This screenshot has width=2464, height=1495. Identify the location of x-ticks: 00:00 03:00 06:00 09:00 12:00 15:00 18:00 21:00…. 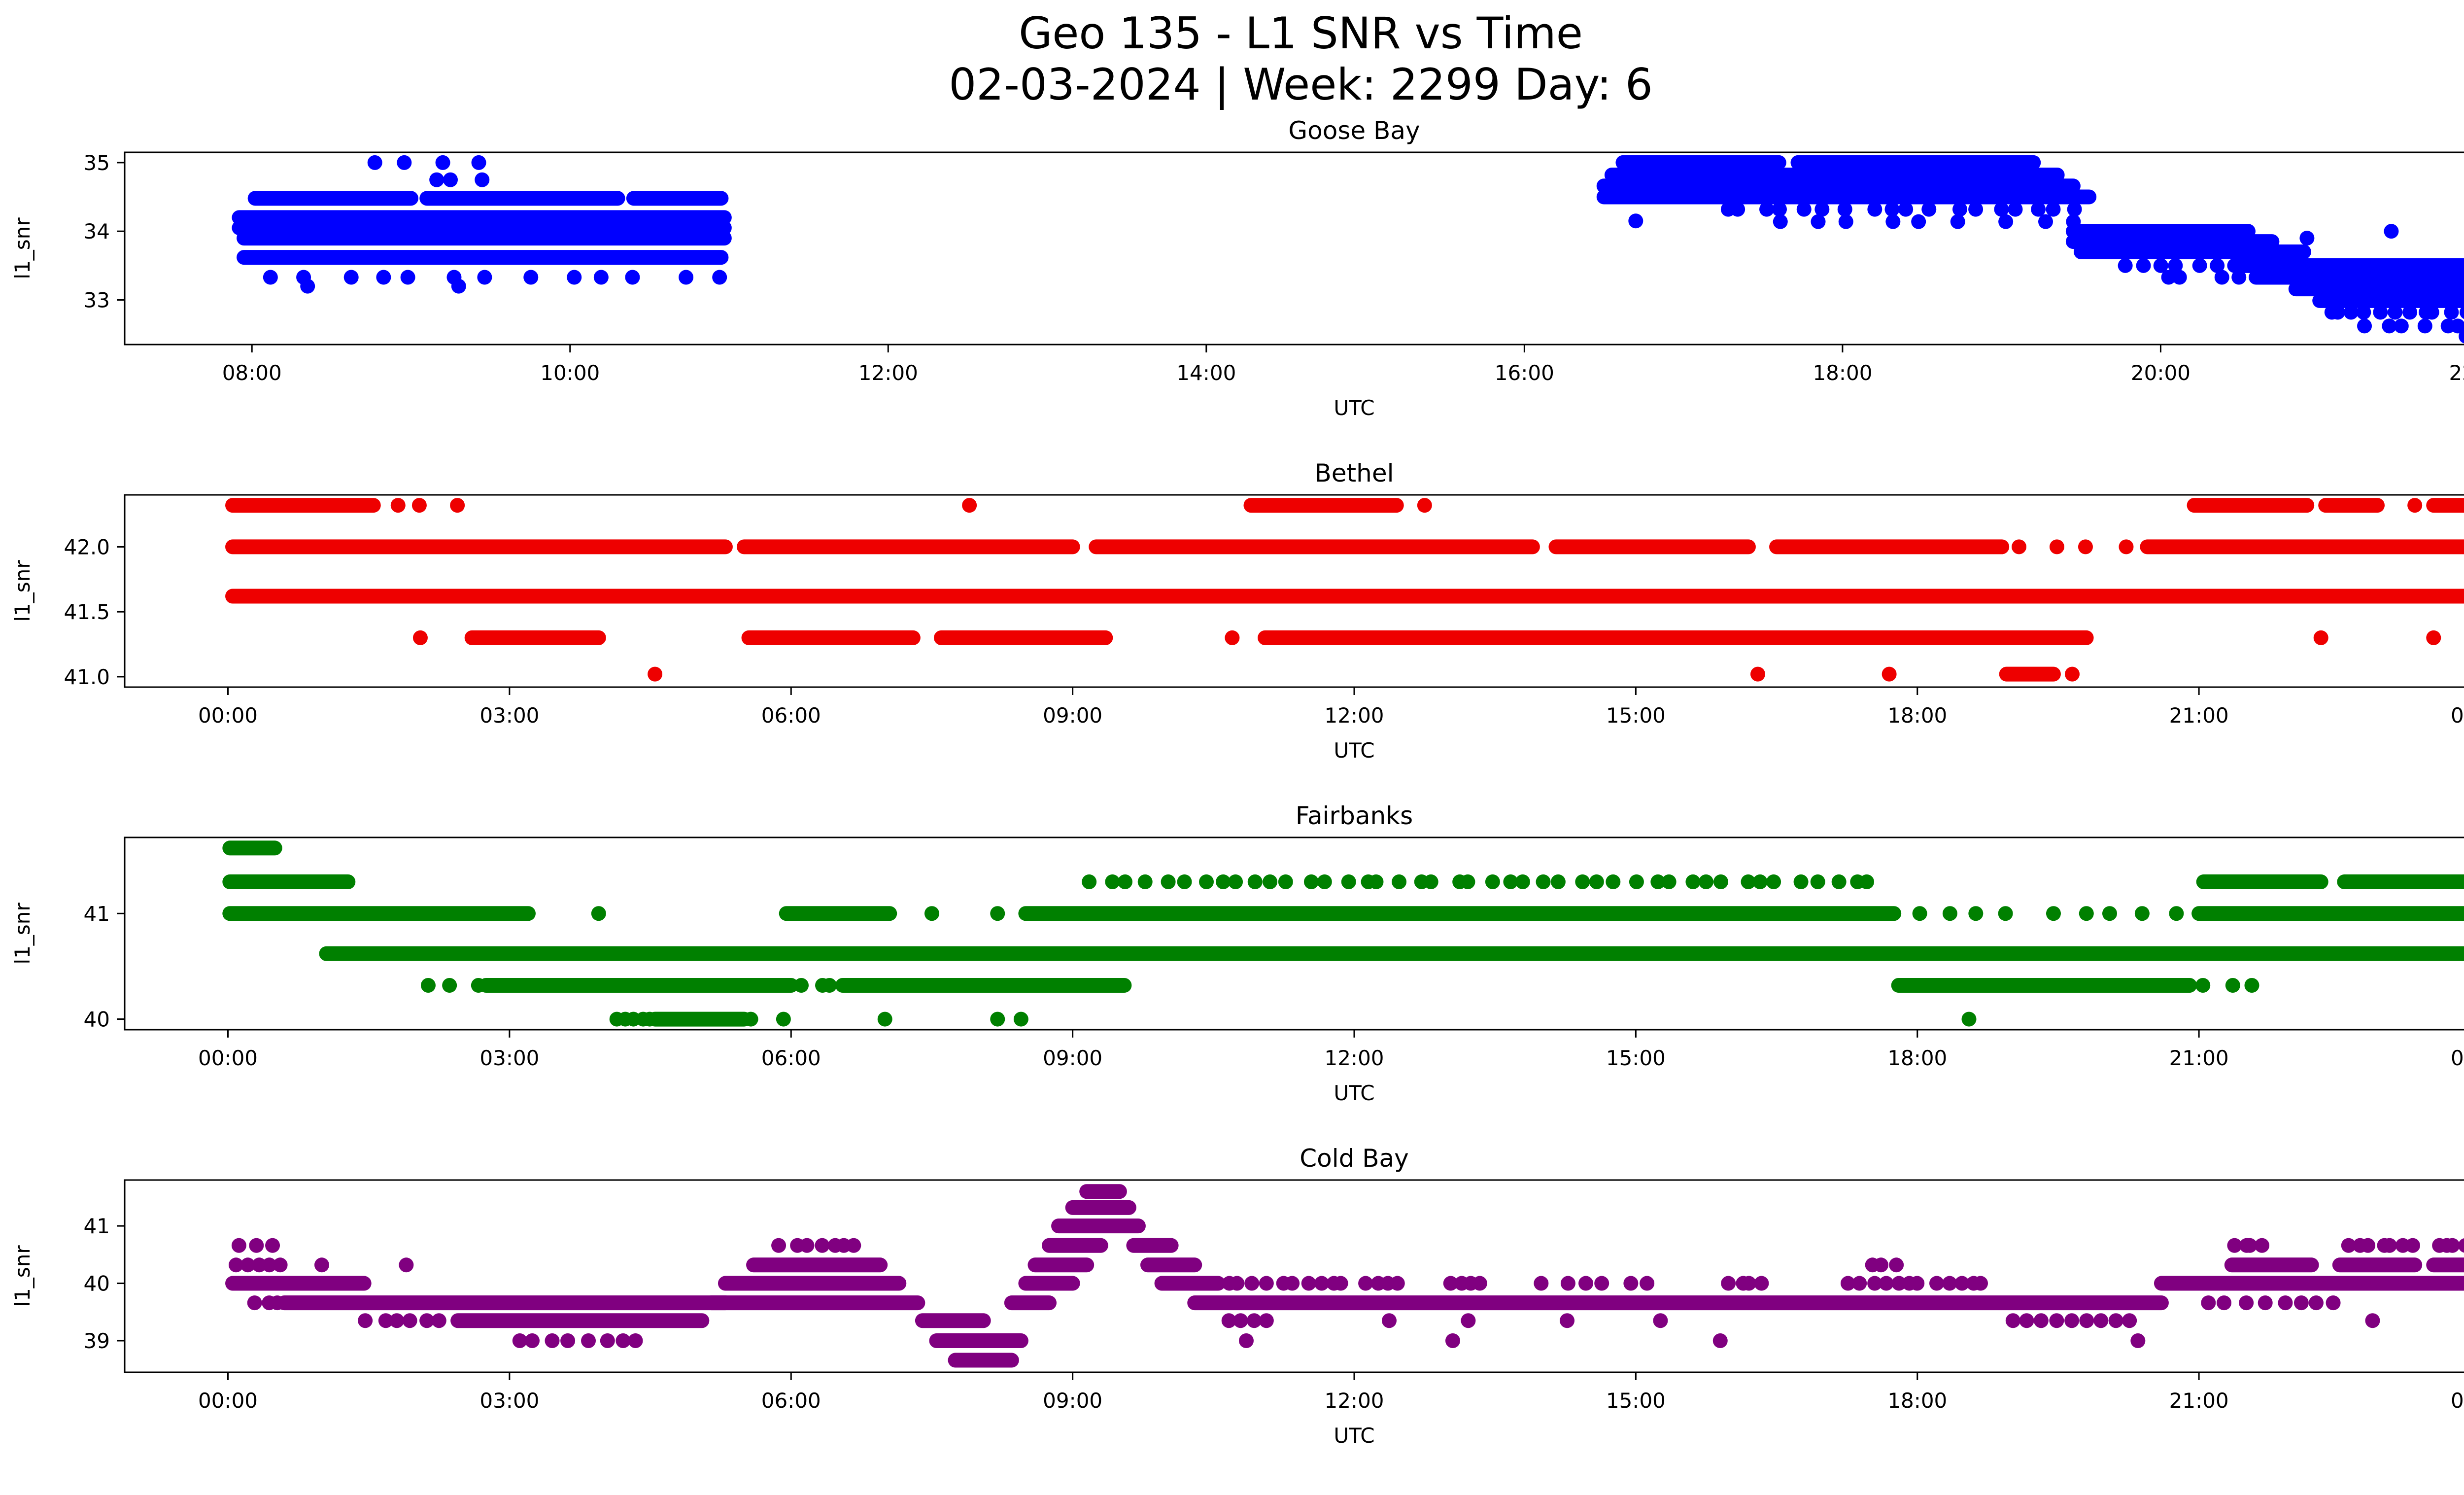
(1331, 707).